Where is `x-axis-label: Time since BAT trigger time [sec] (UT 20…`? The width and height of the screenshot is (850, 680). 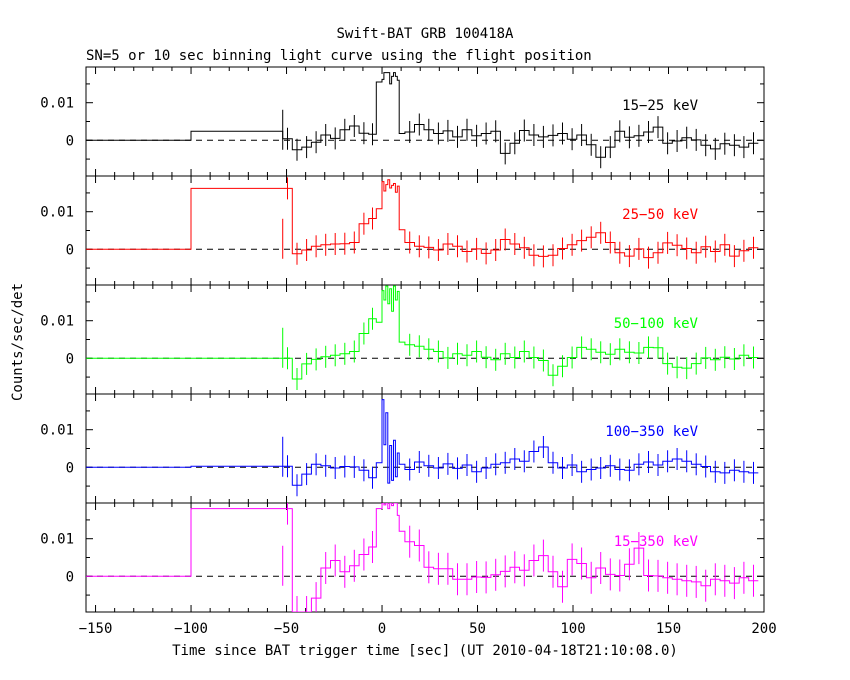
x-axis-label: Time since BAT trigger time [sec] (UT 20… is located at coordinates (425, 651).